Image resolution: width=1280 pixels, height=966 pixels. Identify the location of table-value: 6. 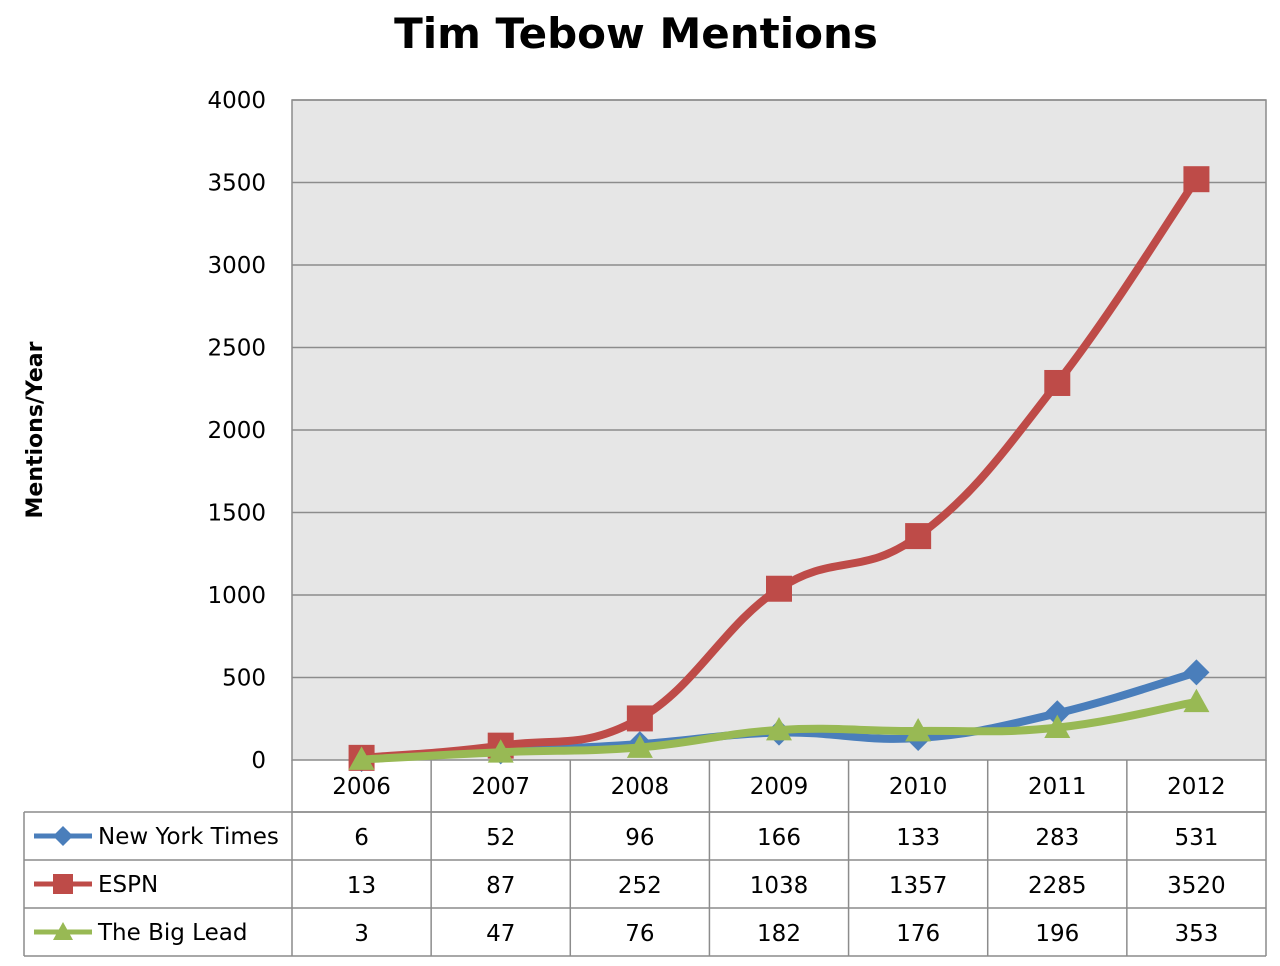
(361, 838).